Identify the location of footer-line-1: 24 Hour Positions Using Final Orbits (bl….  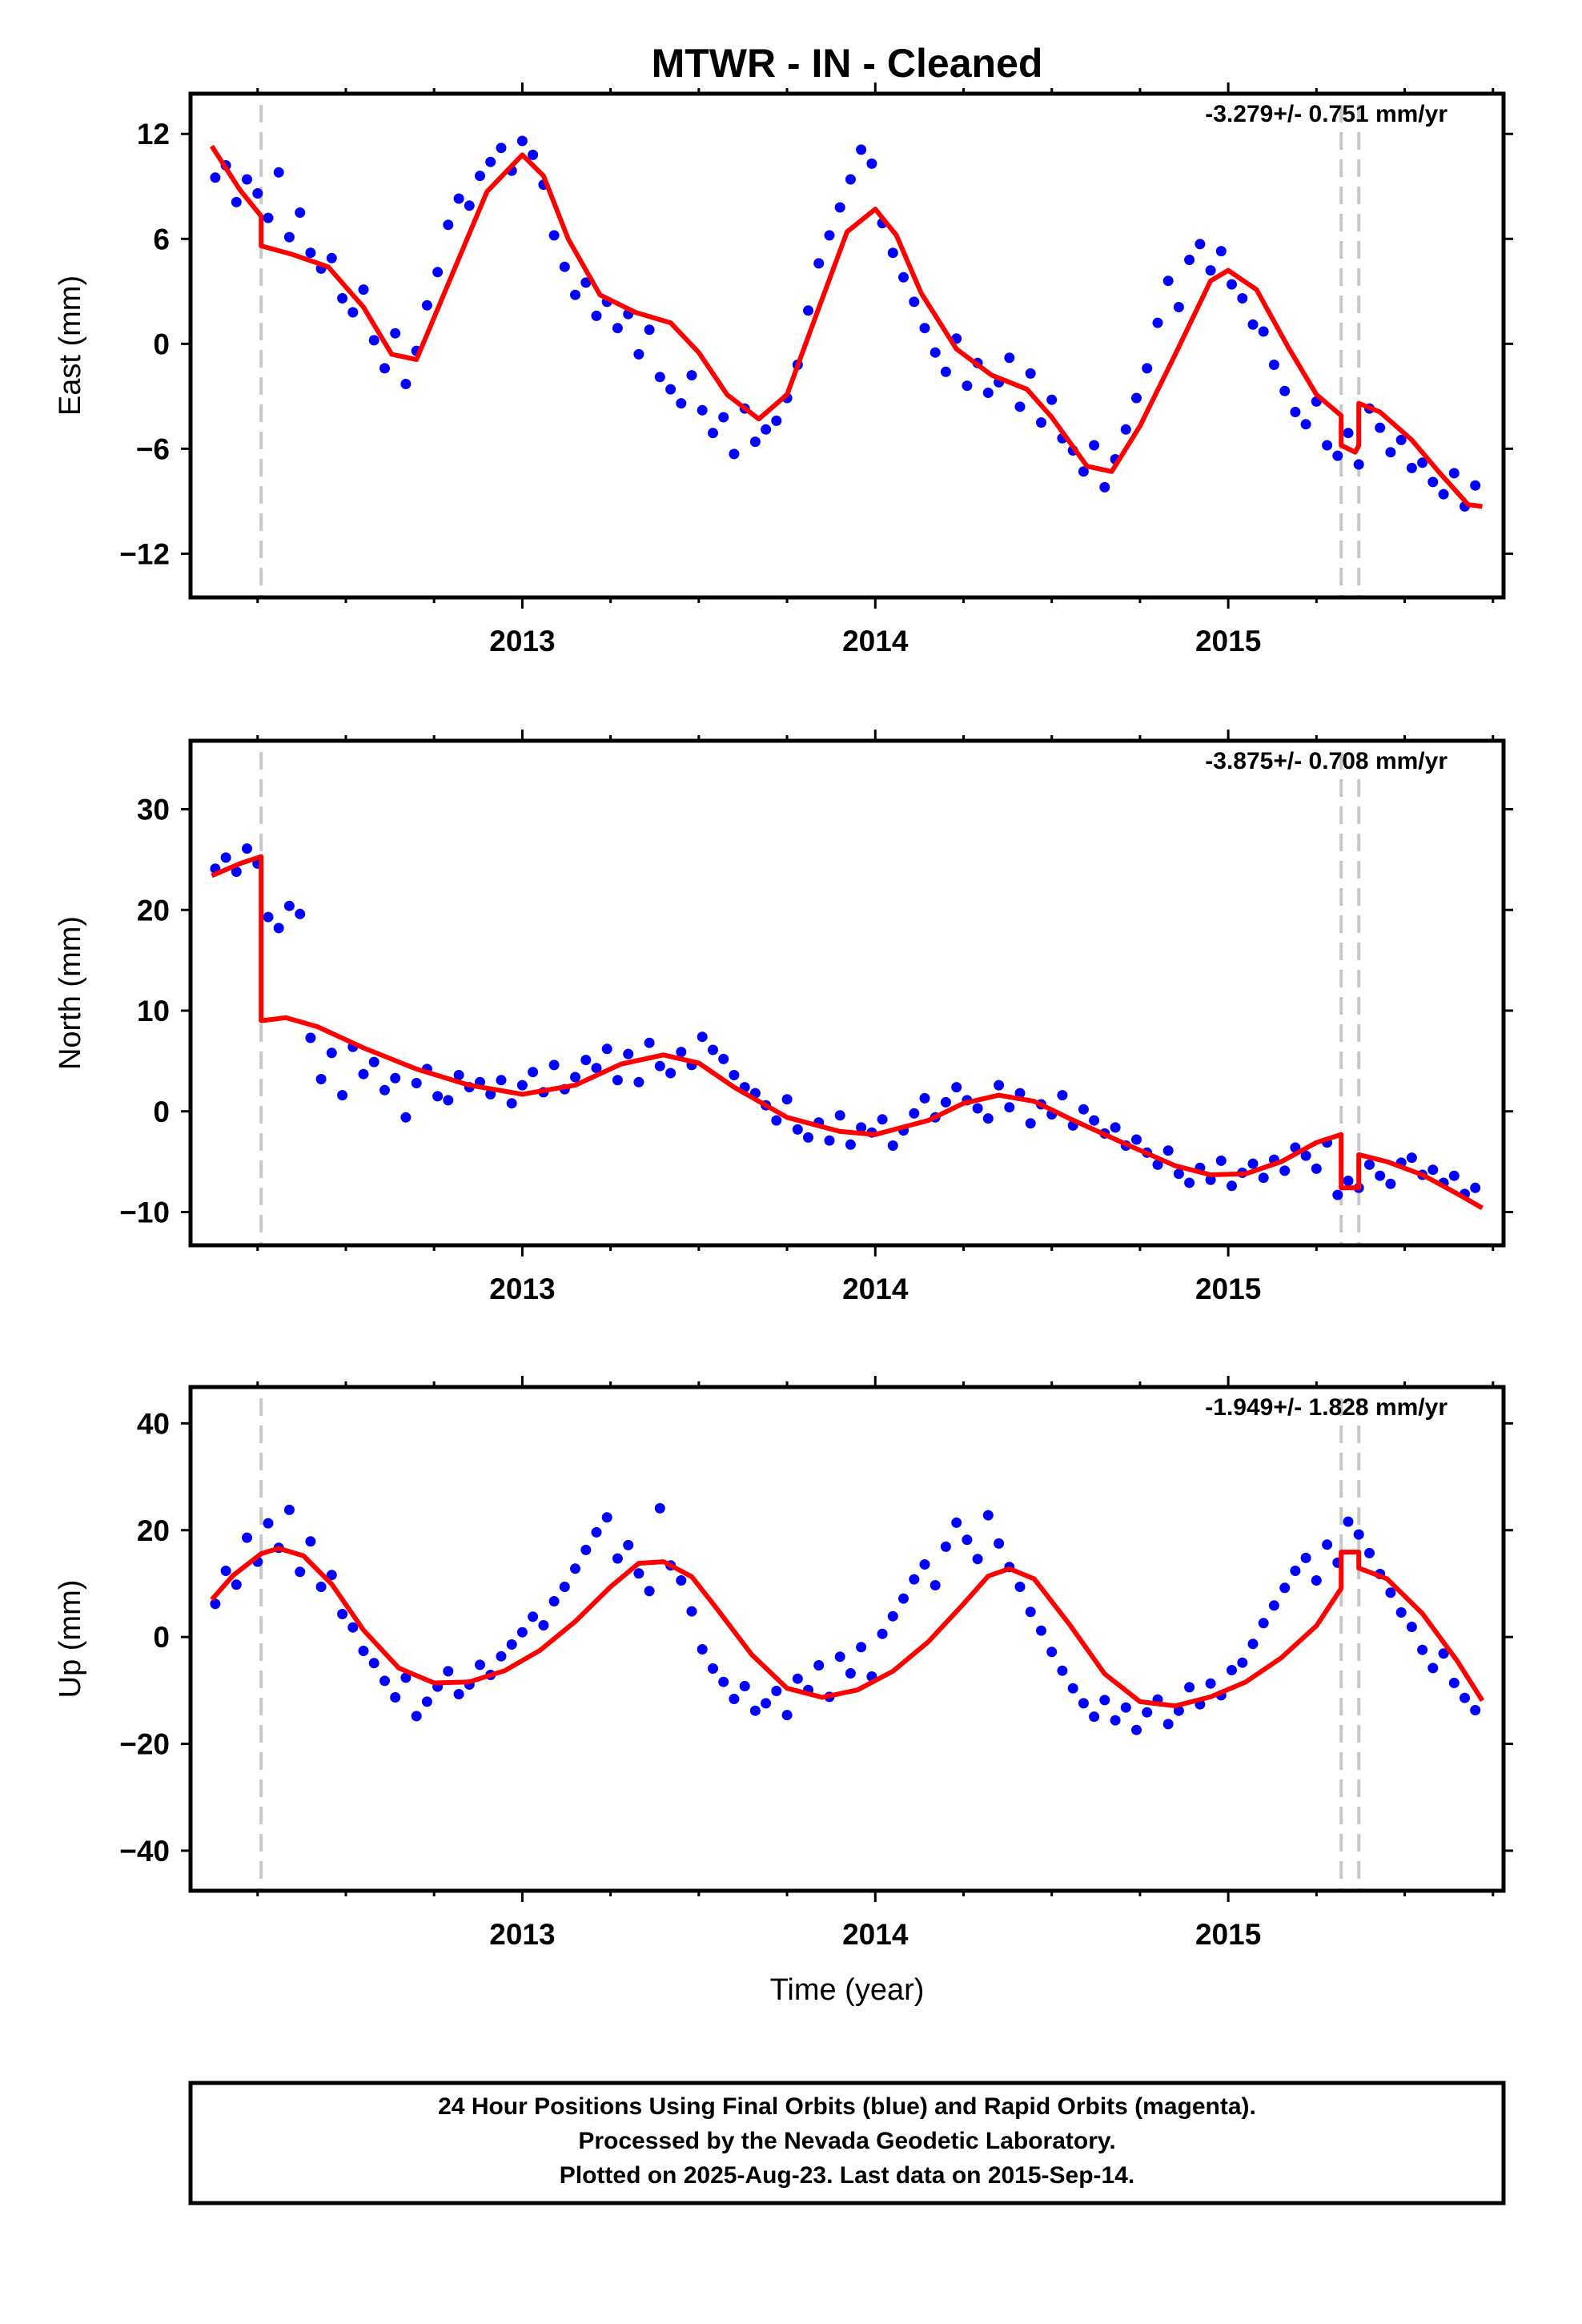
(847, 2106).